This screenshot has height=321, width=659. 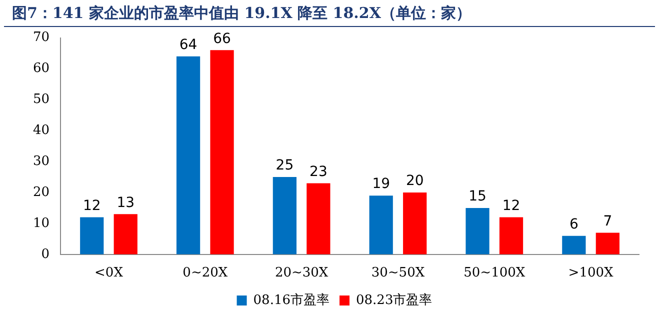 I want to click on data-label: 15, so click(x=477, y=196).